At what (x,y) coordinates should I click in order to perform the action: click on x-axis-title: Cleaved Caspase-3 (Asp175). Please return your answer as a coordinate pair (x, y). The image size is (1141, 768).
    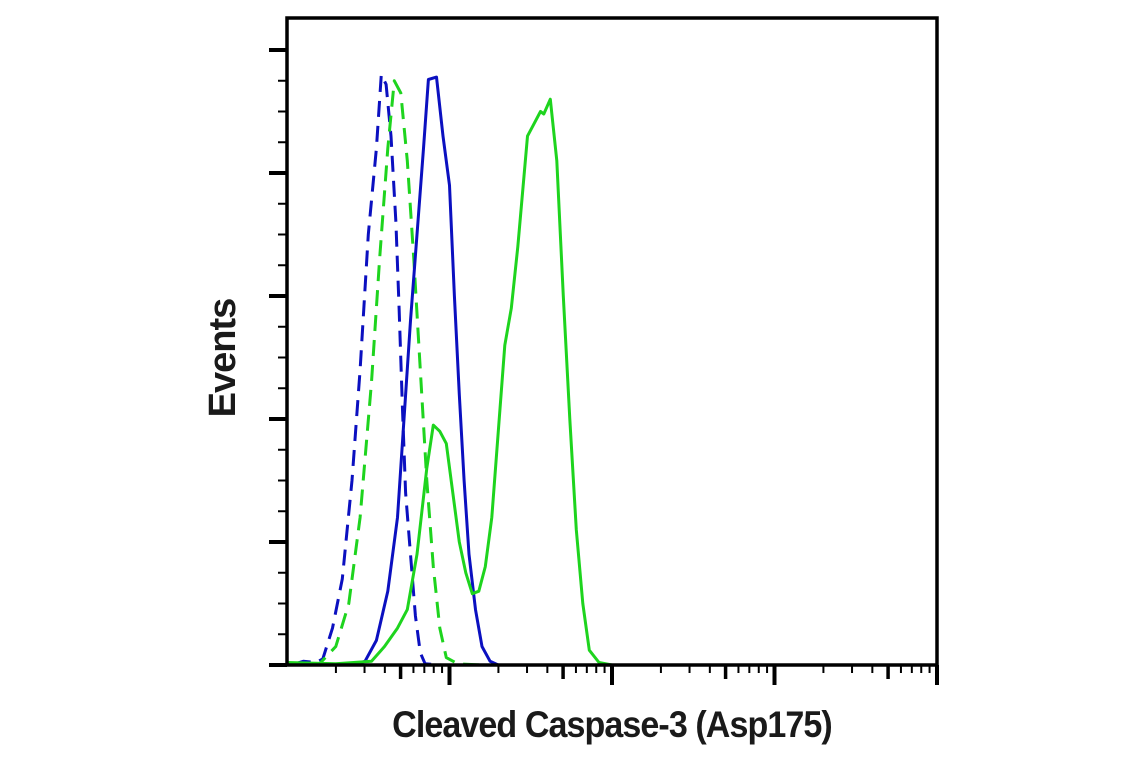
    Looking at the image, I should click on (612, 724).